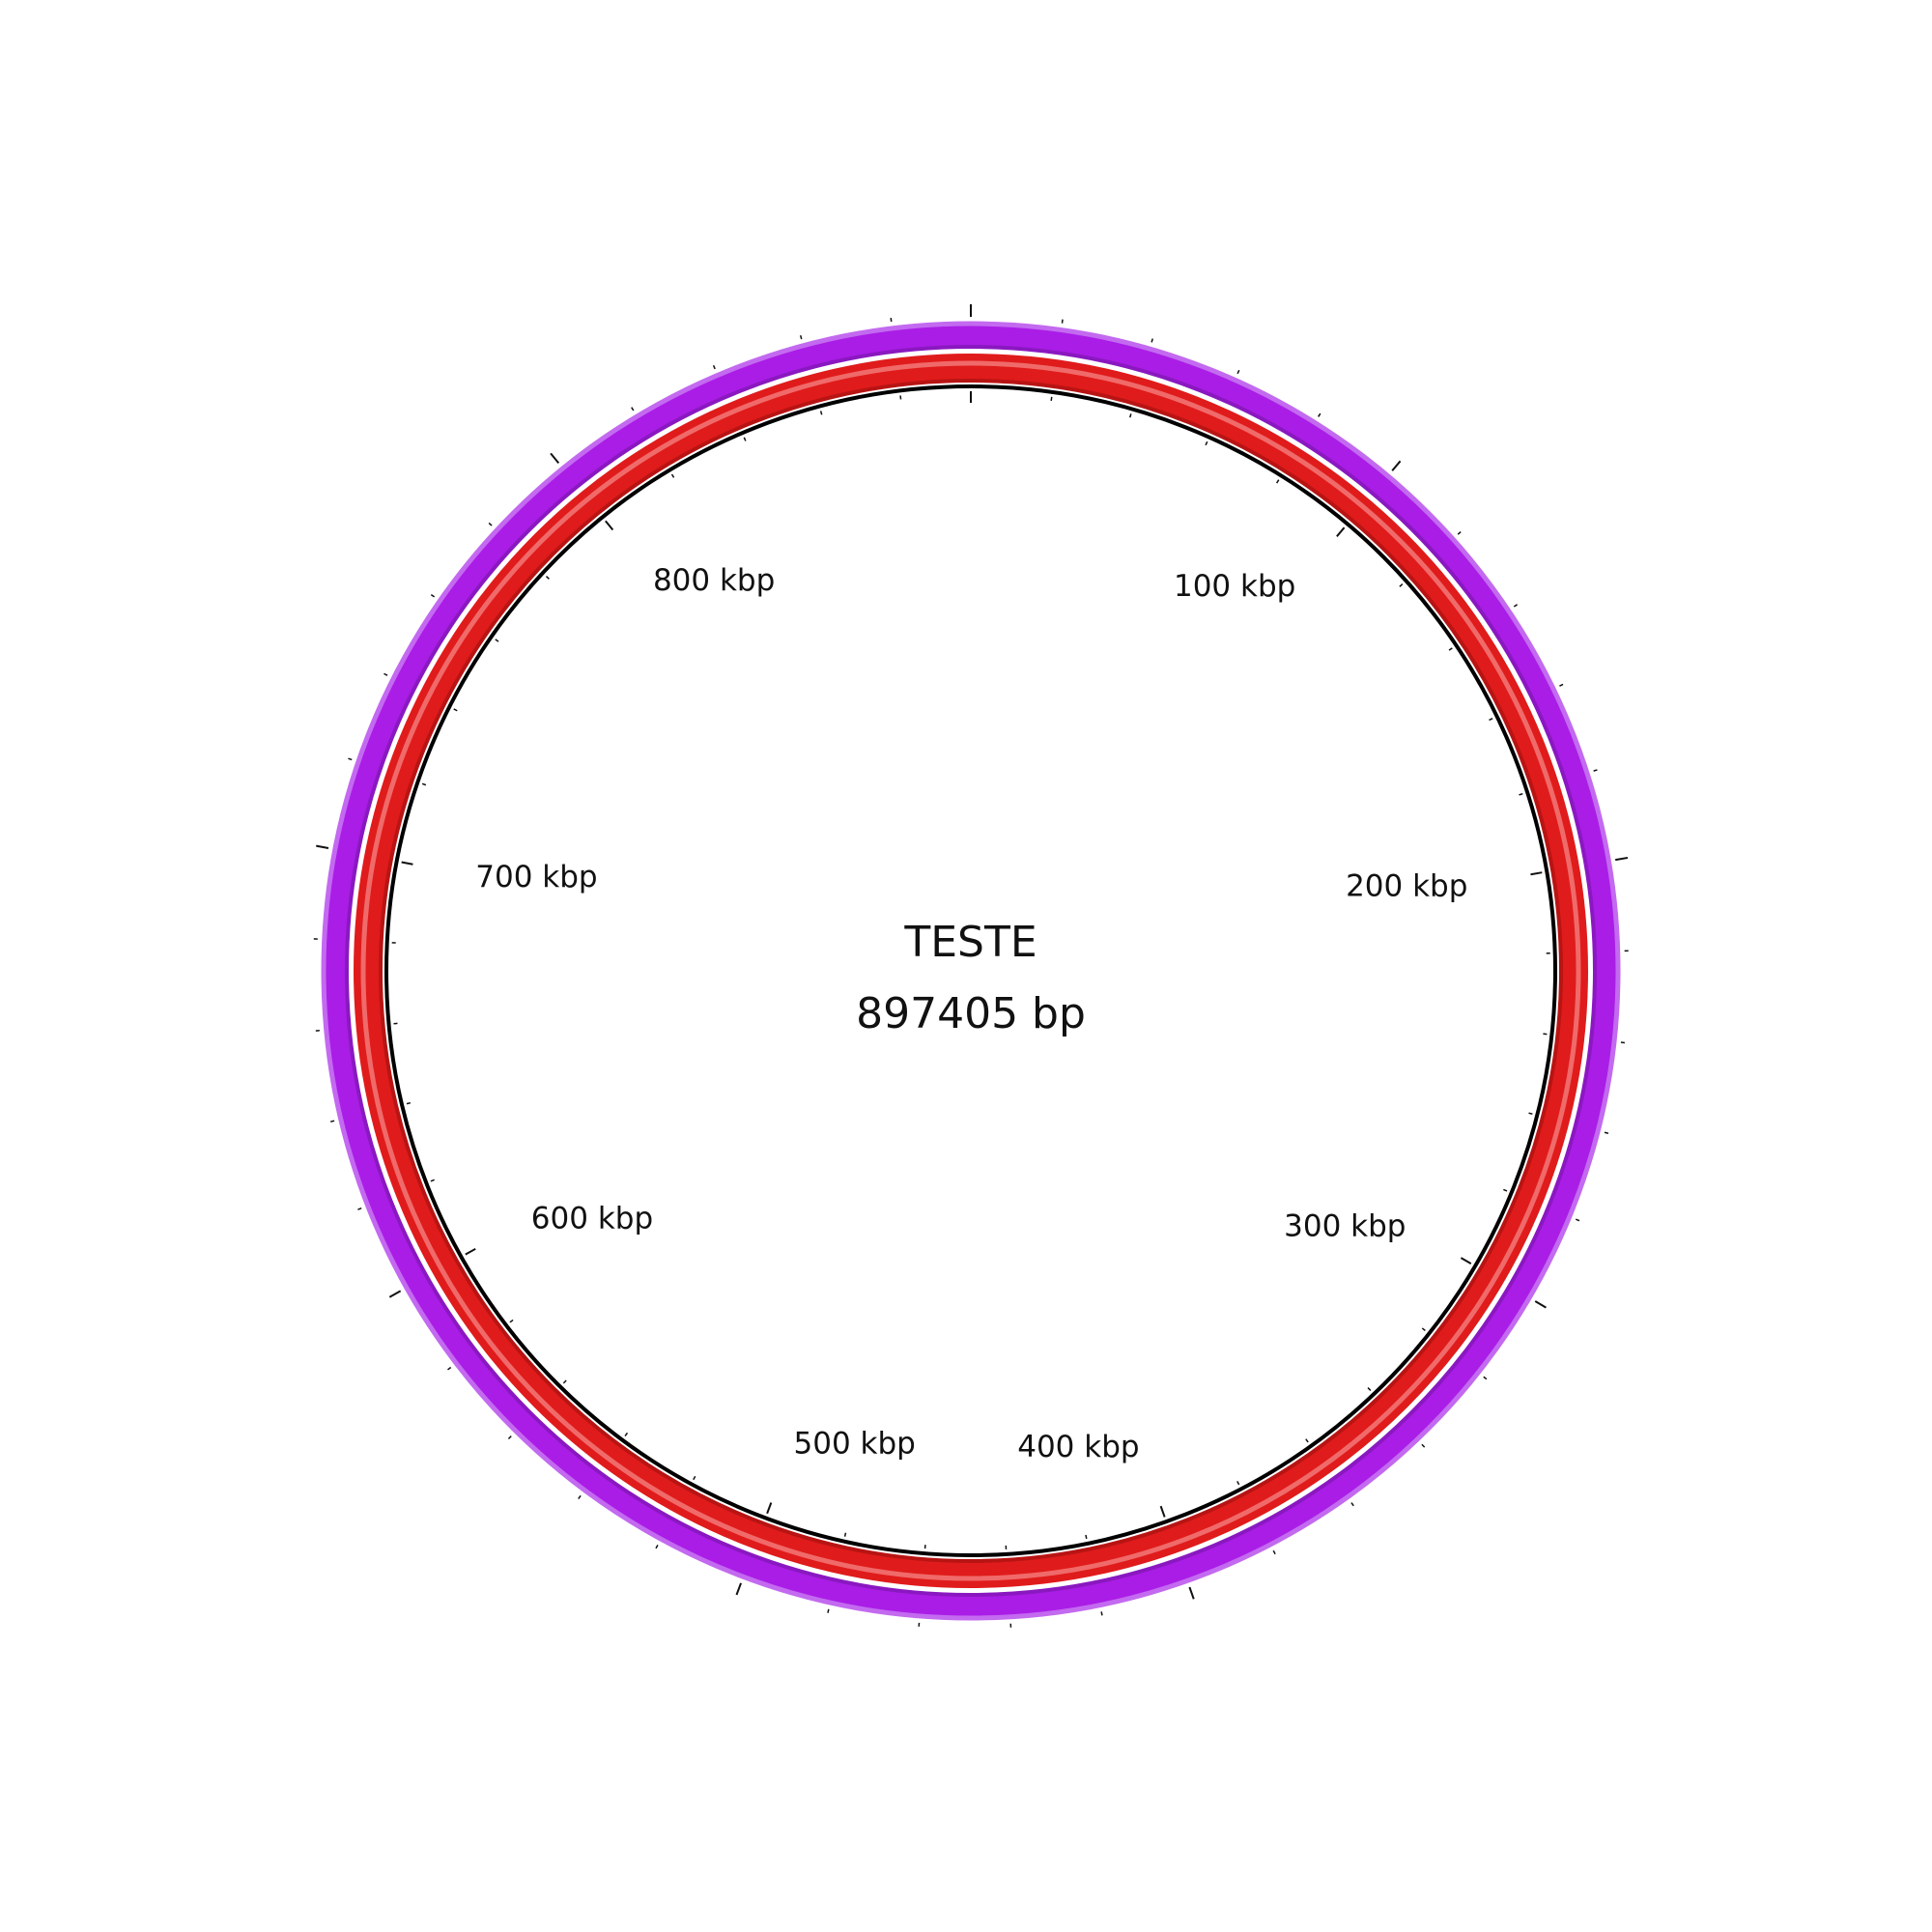 This screenshot has height=1932, width=1932. Describe the element at coordinates (536, 877) in the screenshot. I see `tick-label: 700 kbp` at that location.